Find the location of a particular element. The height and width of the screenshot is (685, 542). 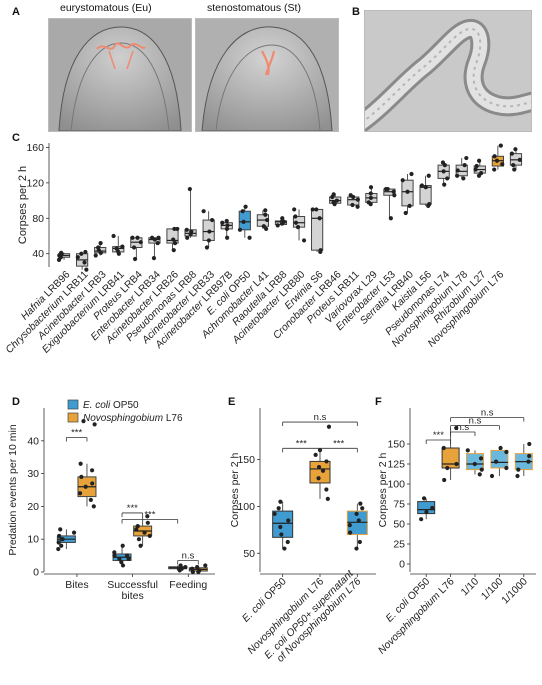

f-y-tick-label: 150 is located at coordinates (396, 445).